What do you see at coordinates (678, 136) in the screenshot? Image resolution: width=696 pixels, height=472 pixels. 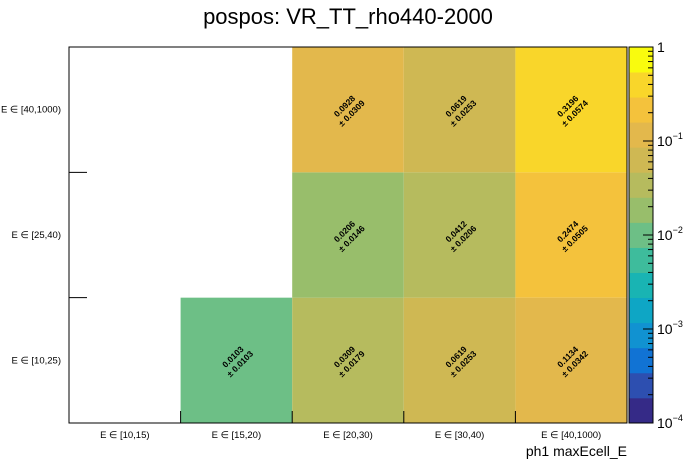 I see `colorbar-tick-exponent: −1` at bounding box center [678, 136].